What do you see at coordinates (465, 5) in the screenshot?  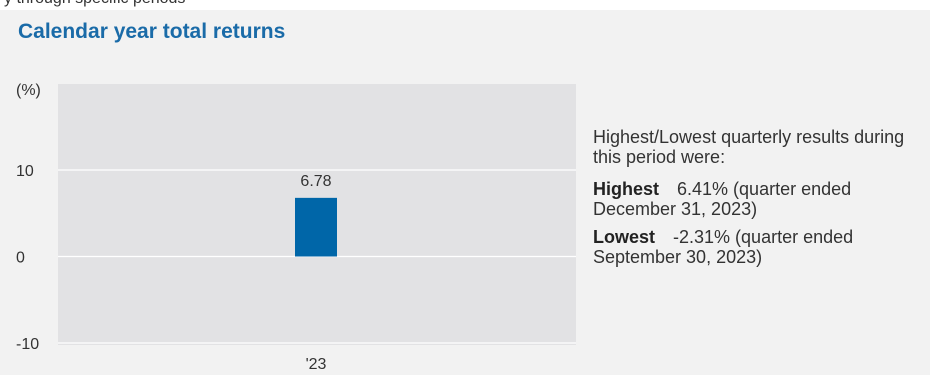 I see `top-text-fragment: y through specific periods` at bounding box center [465, 5].